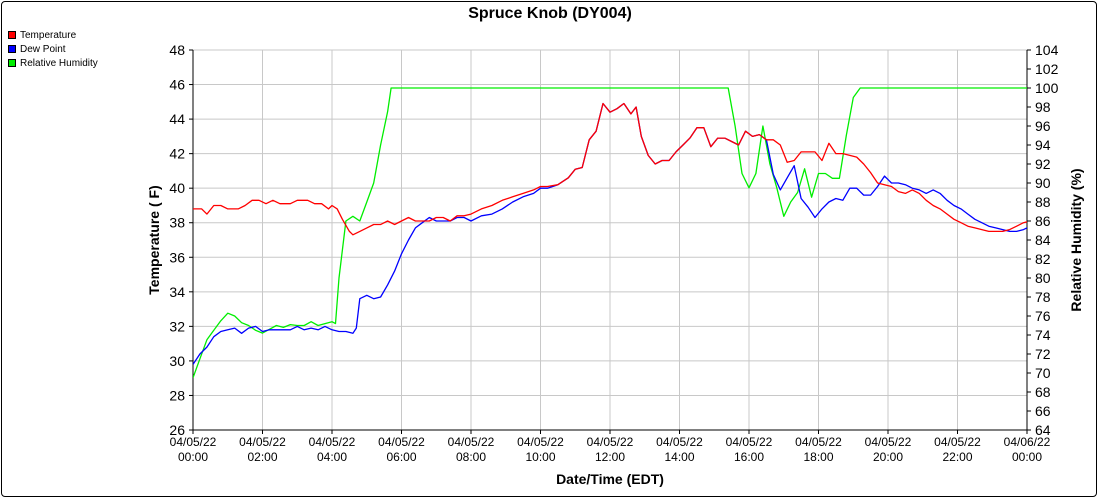 This screenshot has height=500, width=1100. I want to click on x-tick-time-label: 06:00, so click(401, 457).